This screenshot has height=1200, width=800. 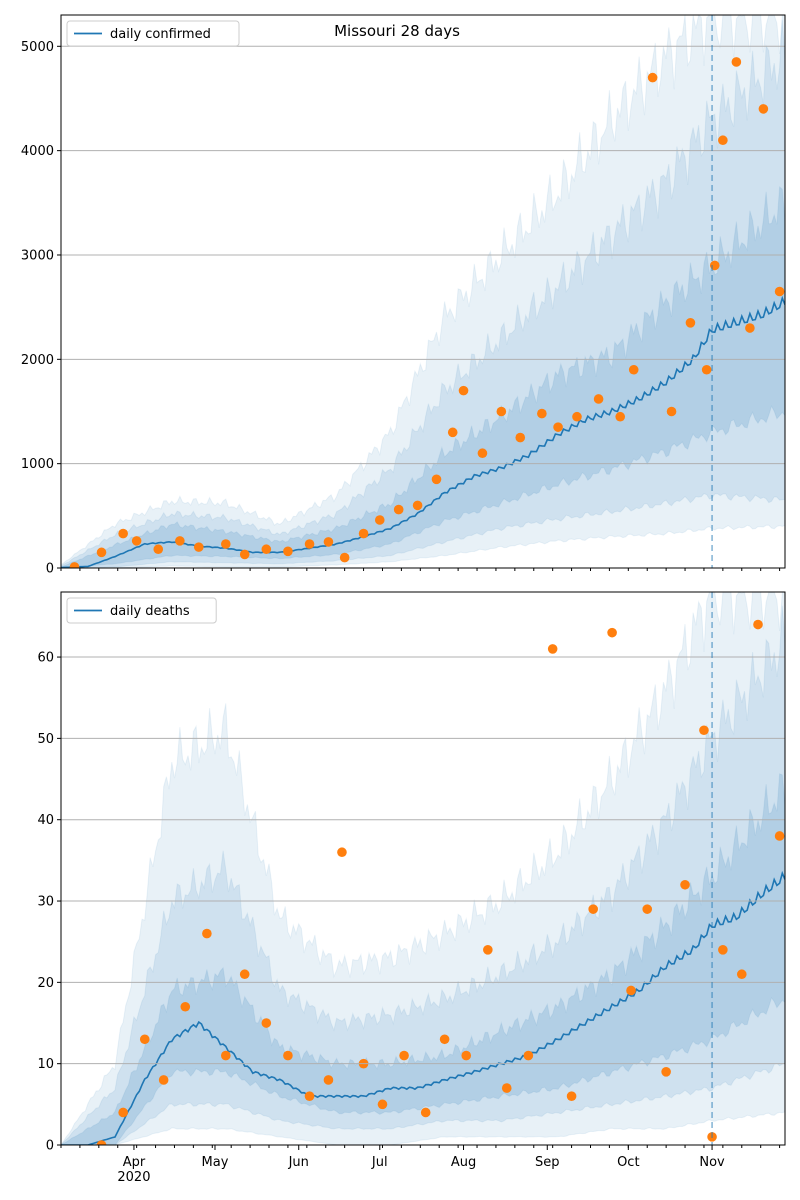 I want to click on legend: daily deaths, so click(x=141, y=610).